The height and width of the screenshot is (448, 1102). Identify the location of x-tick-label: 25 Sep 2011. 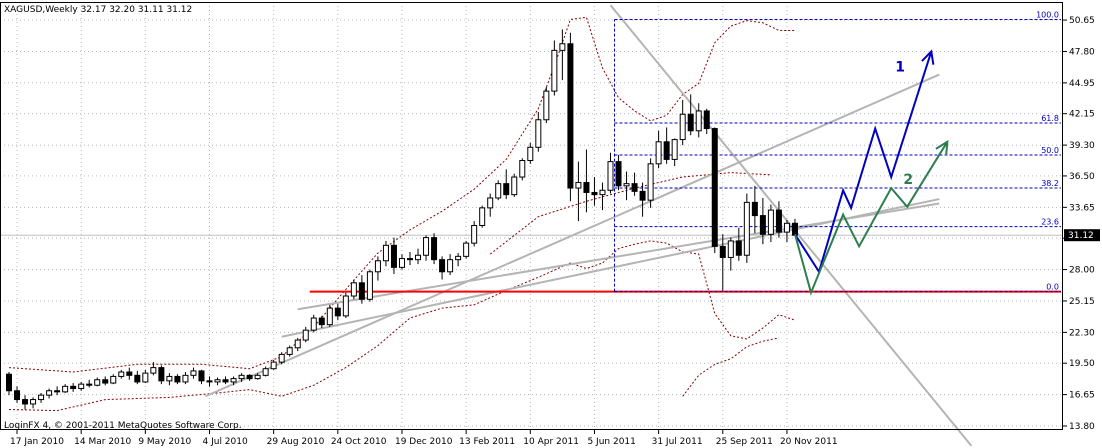
(744, 442).